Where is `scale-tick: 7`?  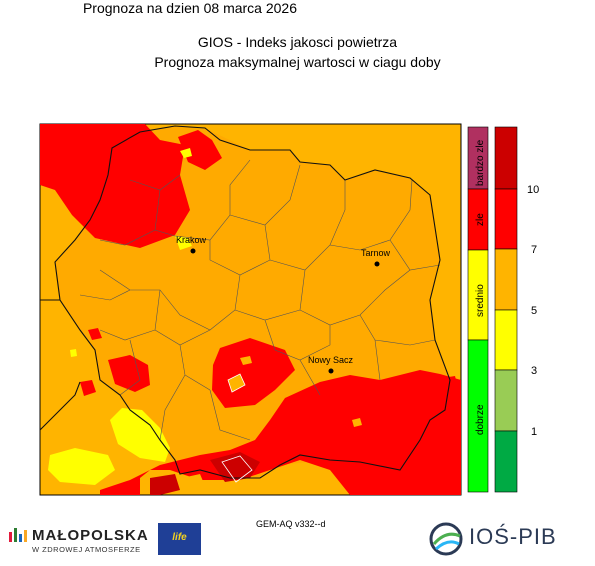
scale-tick: 7 is located at coordinates (534, 250).